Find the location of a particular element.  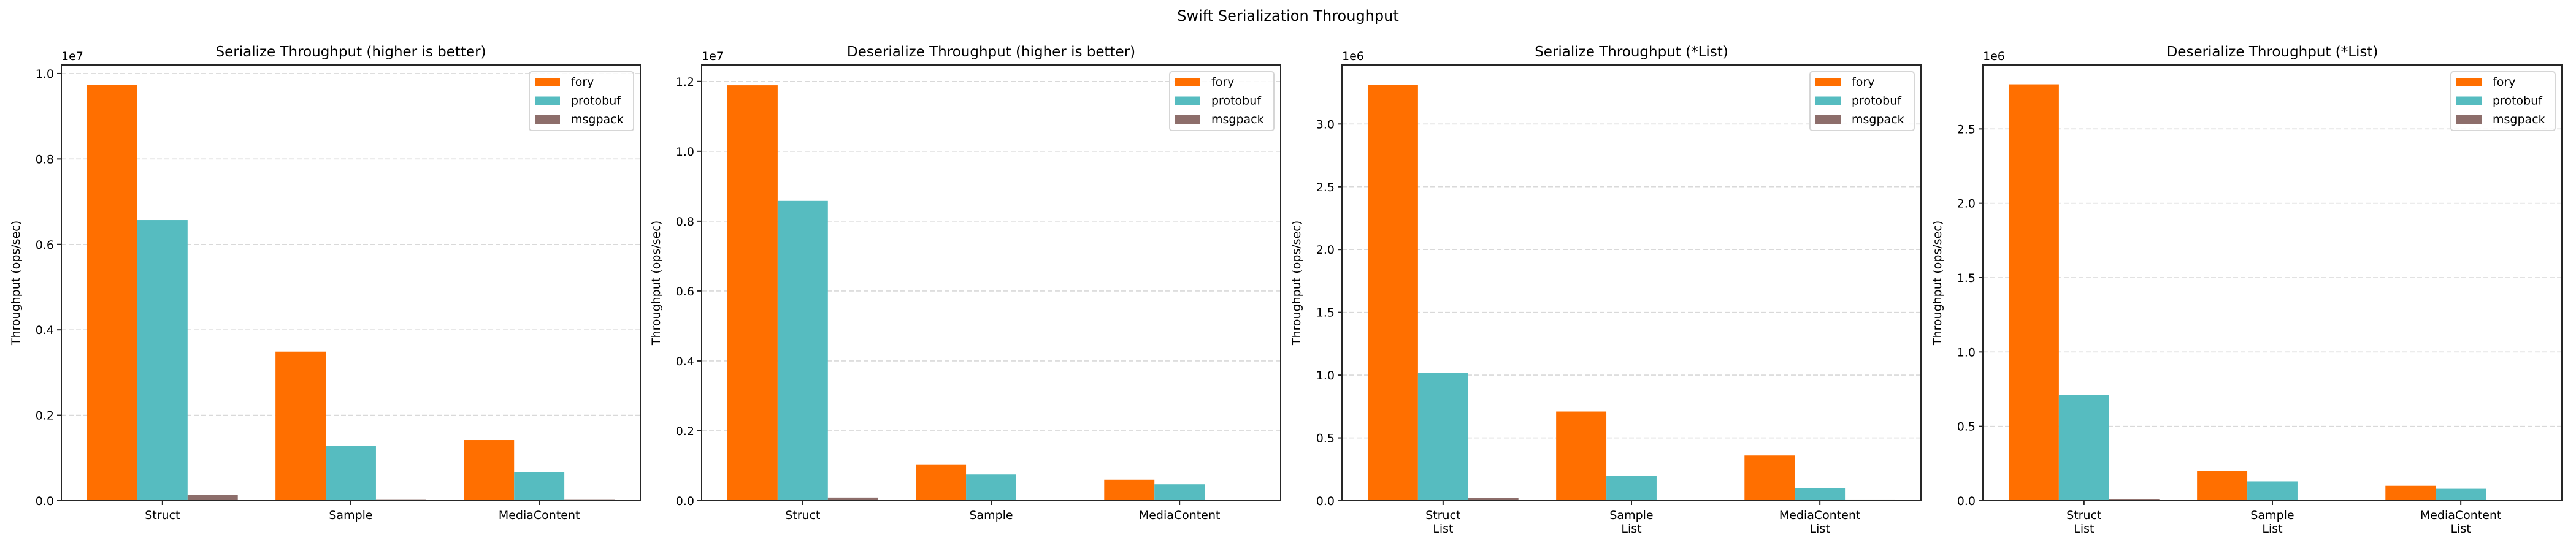

y-tick-label: 1.5 is located at coordinates (1966, 278).